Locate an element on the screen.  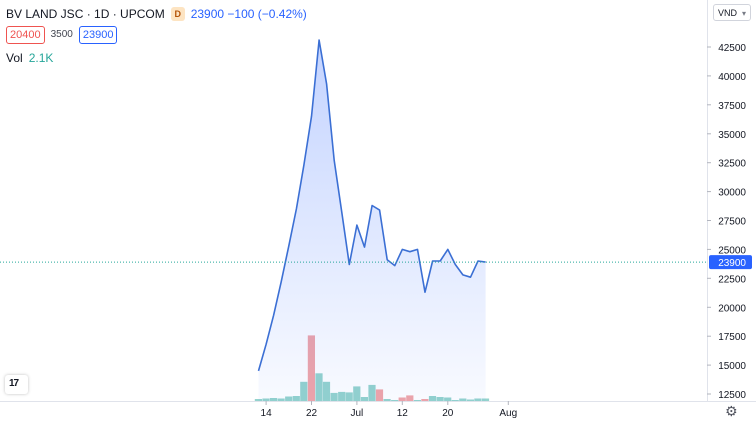
last-price-label-bg is located at coordinates (730, 262).